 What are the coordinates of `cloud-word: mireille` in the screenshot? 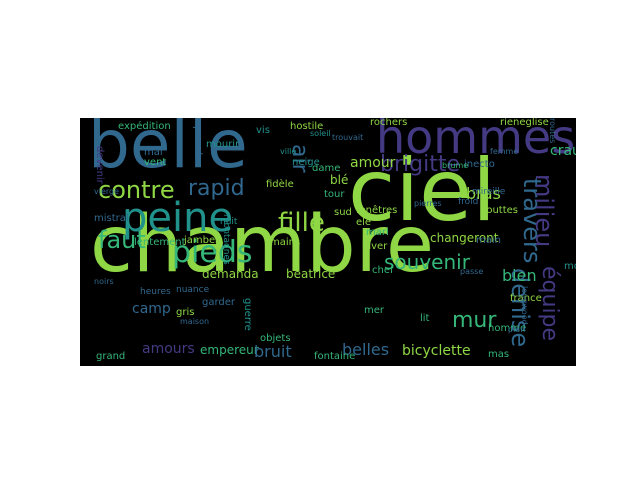 It's located at (489, 192).